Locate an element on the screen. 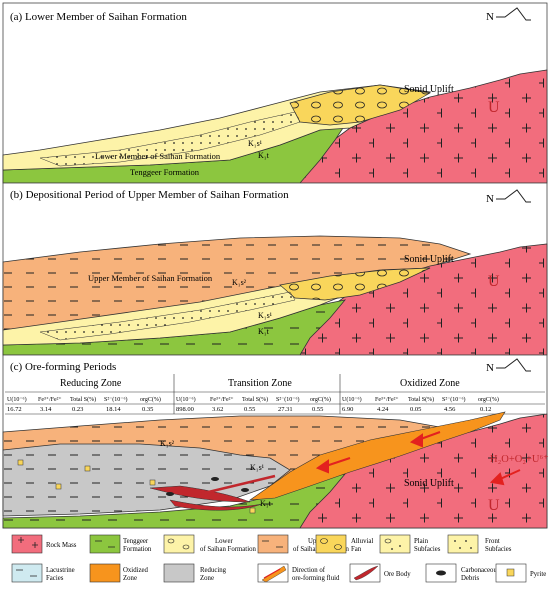  legend-tenggeer: Tenggeer Formation is located at coordinates (120, 544).